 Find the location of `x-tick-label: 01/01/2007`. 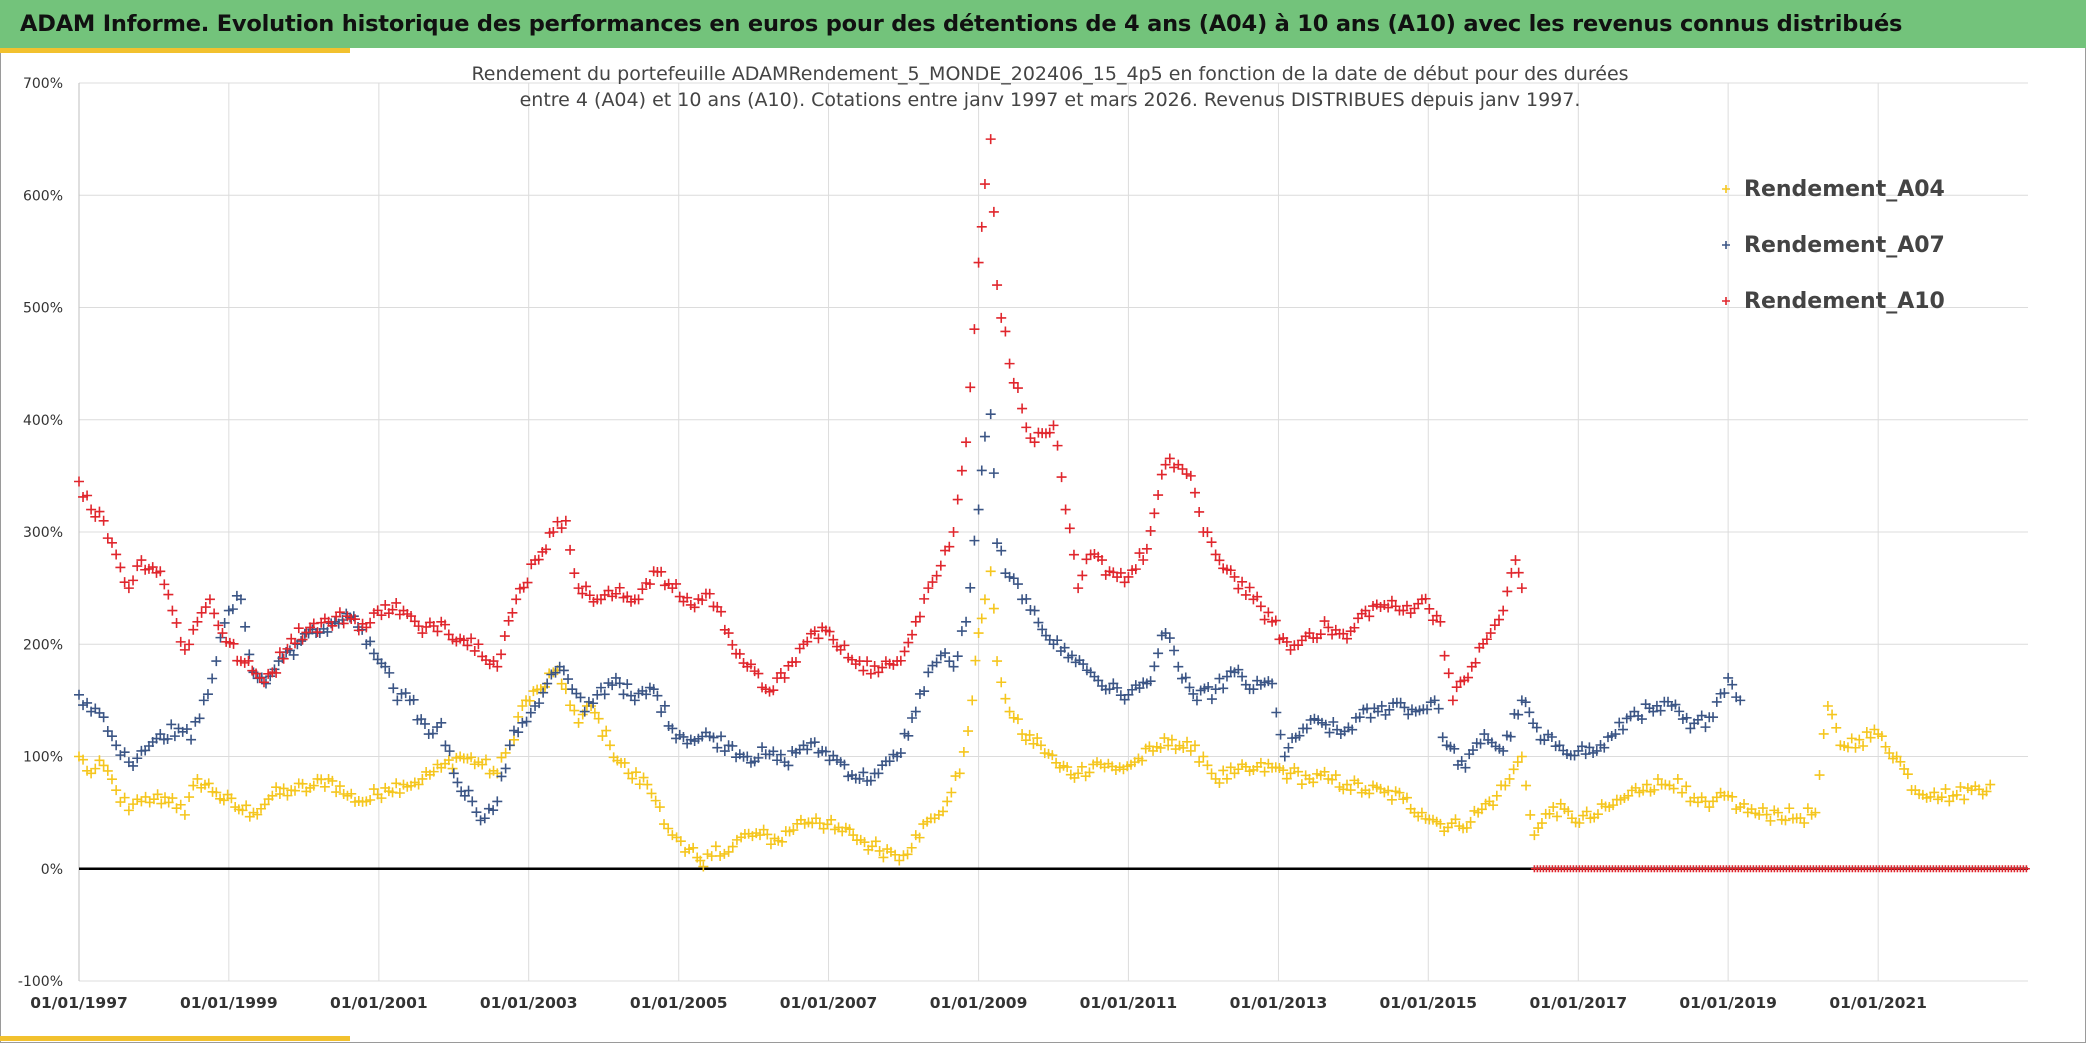

x-tick-label: 01/01/2007 is located at coordinates (829, 1003).